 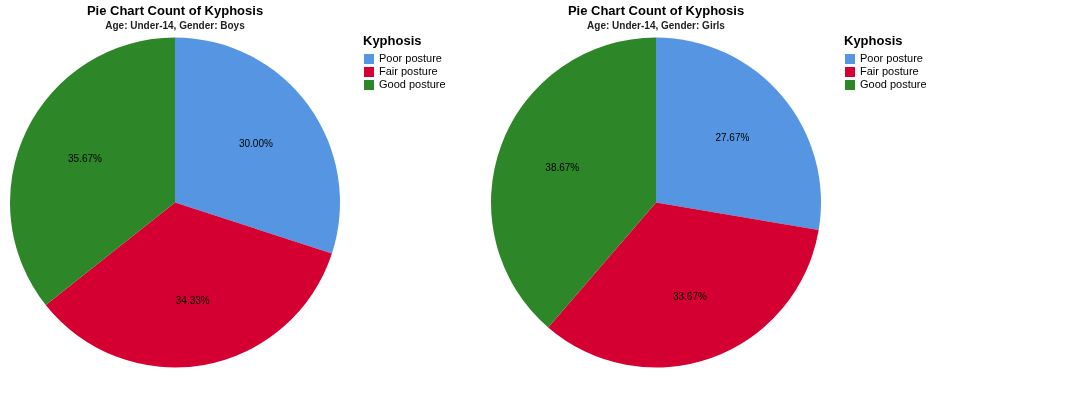 What do you see at coordinates (255, 143) in the screenshot?
I see `data-label: 30.00%` at bounding box center [255, 143].